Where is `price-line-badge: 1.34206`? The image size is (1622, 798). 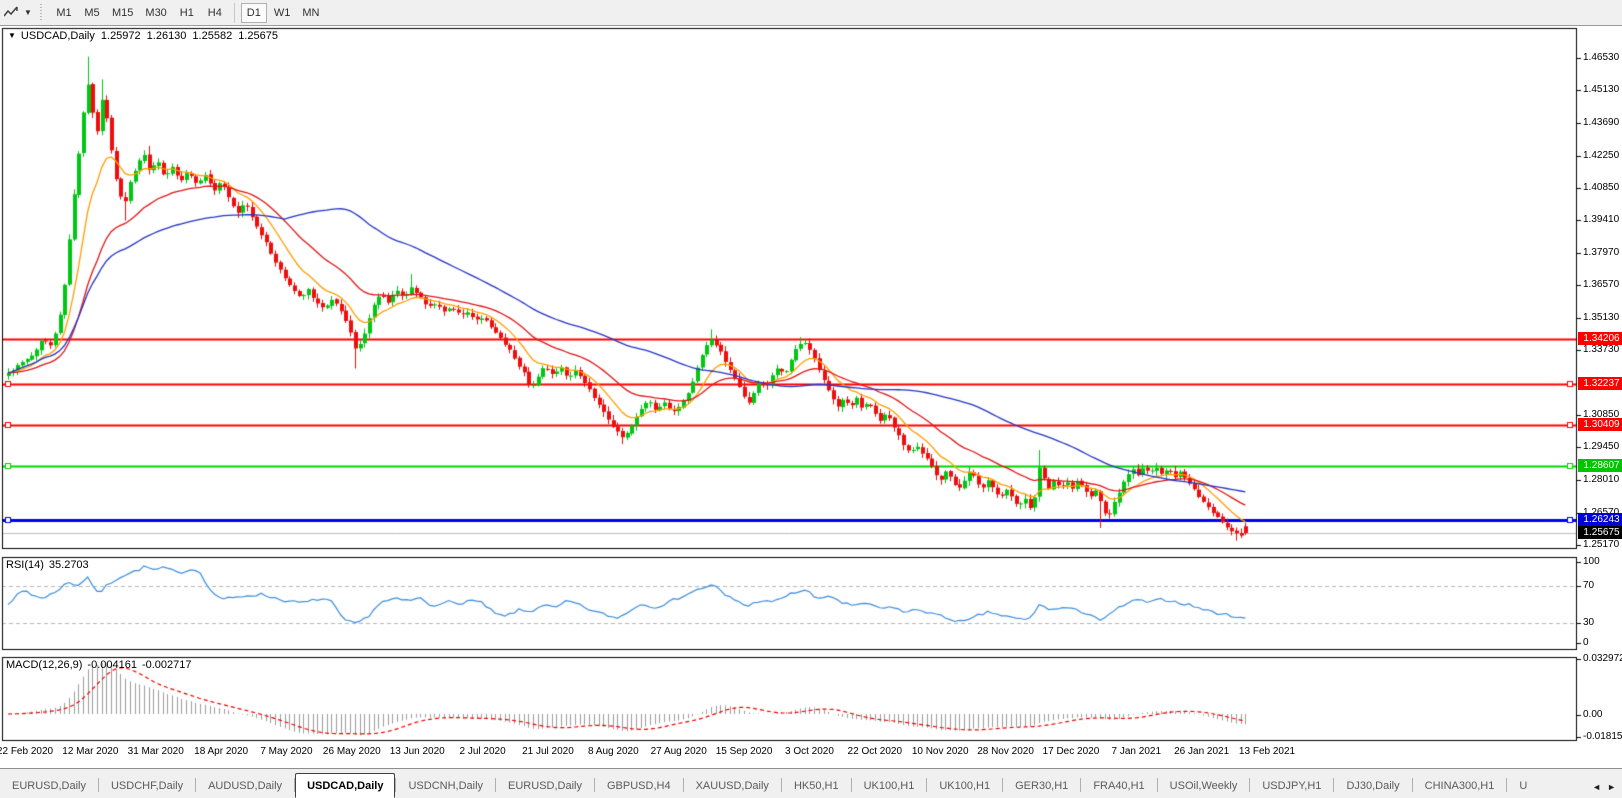
price-line-badge: 1.34206 is located at coordinates (1600, 338).